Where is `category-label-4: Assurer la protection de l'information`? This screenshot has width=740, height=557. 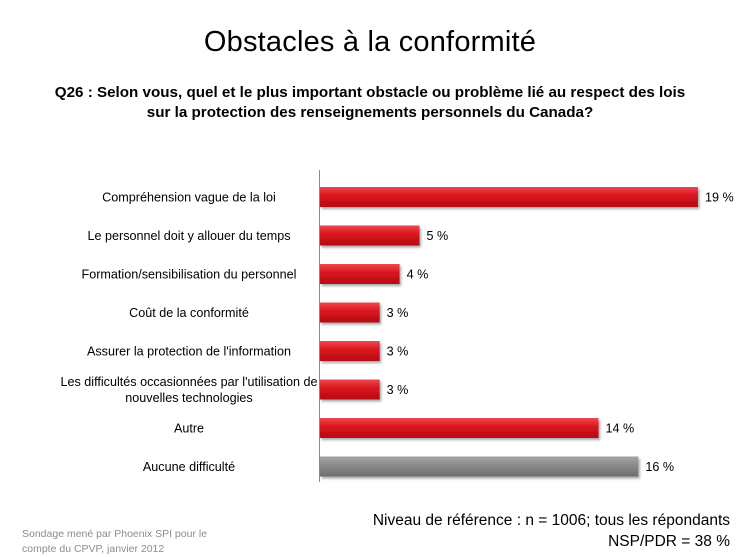 category-label-4: Assurer la protection de l'information is located at coordinates (189, 352).